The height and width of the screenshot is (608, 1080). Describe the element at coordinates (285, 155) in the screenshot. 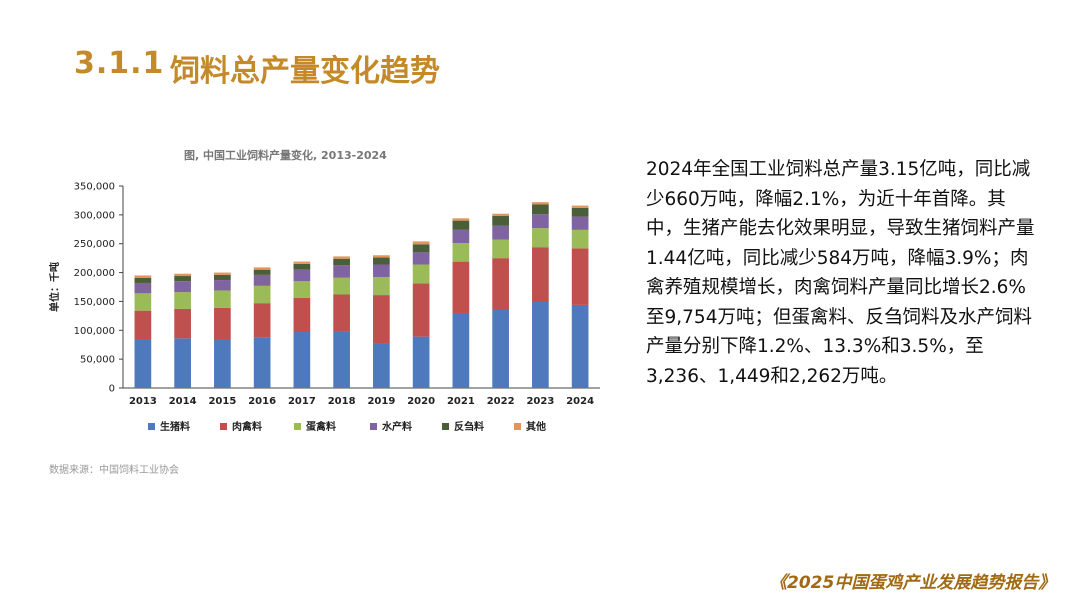

I see `chart-title: 图, 中国工业饲料产量变化, 2013-2024` at that location.